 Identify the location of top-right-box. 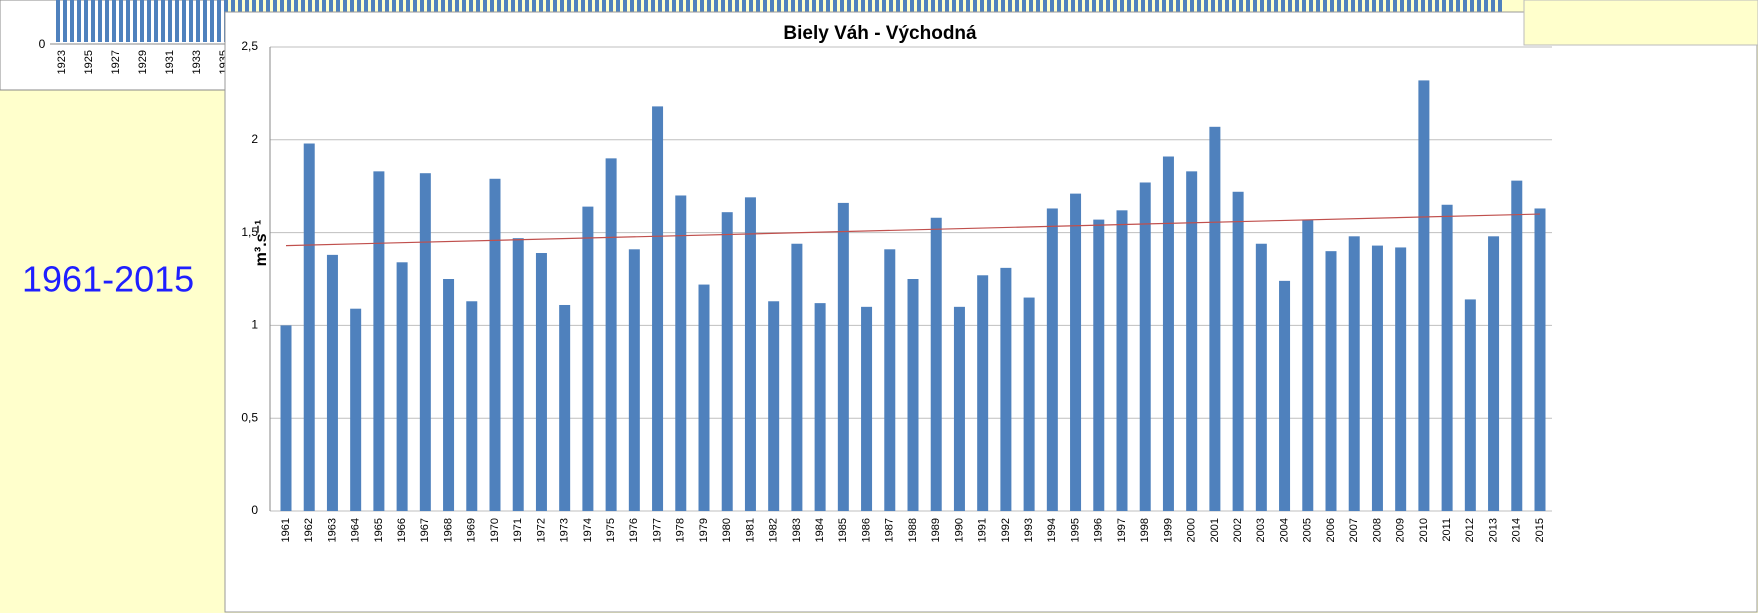
(1640, 23).